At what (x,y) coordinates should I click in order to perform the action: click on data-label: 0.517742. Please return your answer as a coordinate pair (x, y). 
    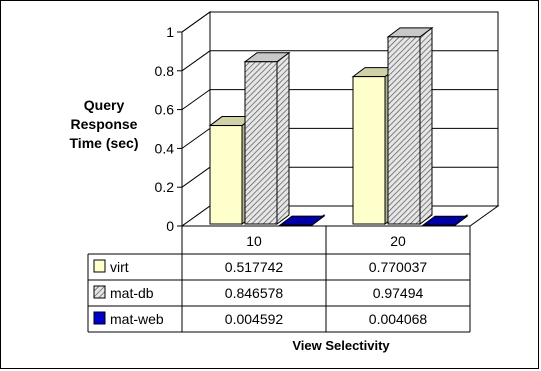
    Looking at the image, I should click on (254, 267).